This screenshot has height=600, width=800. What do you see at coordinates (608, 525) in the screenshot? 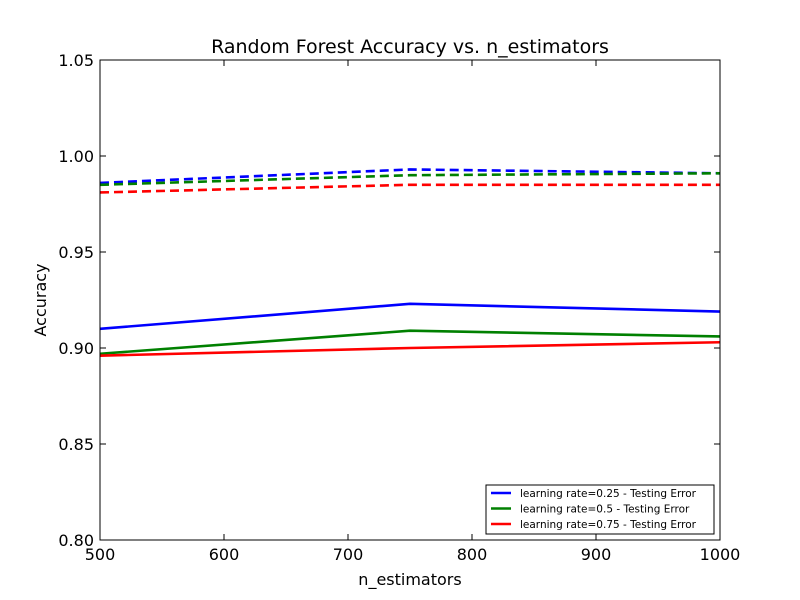
I see `legend-label-2: learning rate=0.75 - Testing Error` at bounding box center [608, 525].